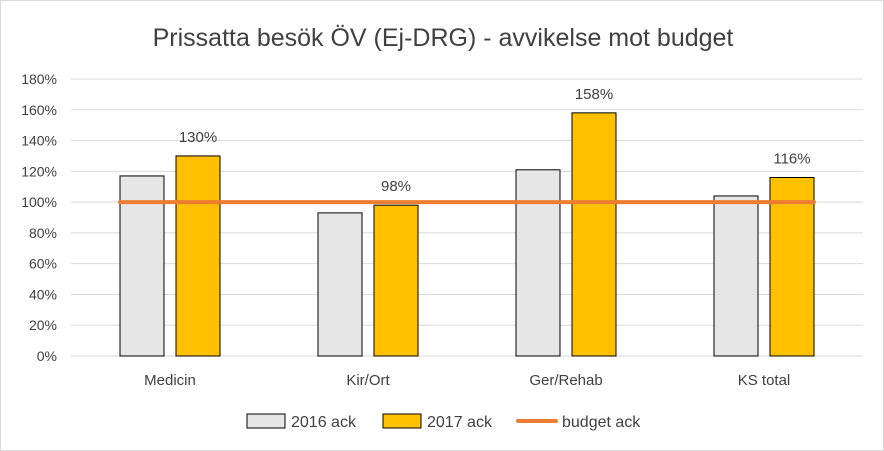 The image size is (884, 451). What do you see at coordinates (43, 264) in the screenshot?
I see `y-tick-label: 60%` at bounding box center [43, 264].